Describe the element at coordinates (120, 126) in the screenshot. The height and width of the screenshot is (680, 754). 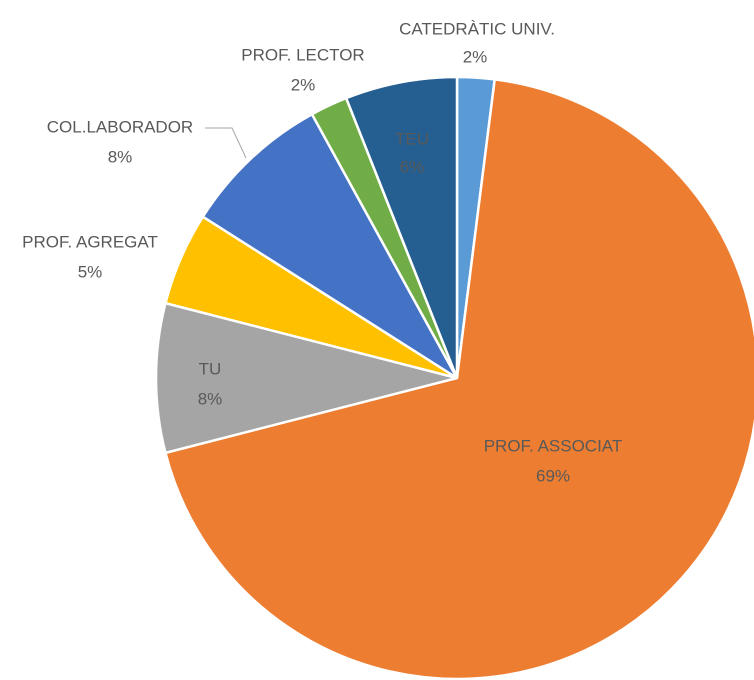
I see `slice-label: COL.LABORADOR` at that location.